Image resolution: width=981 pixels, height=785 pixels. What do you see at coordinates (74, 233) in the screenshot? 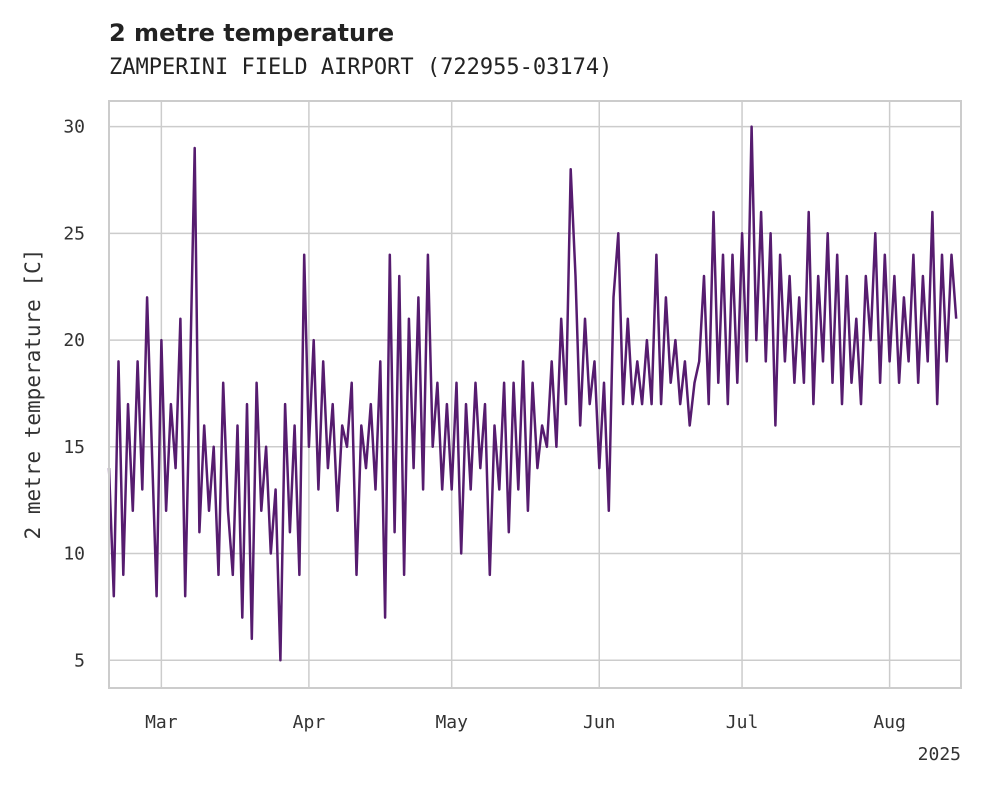
I see `y-tick-label: 25` at bounding box center [74, 233].